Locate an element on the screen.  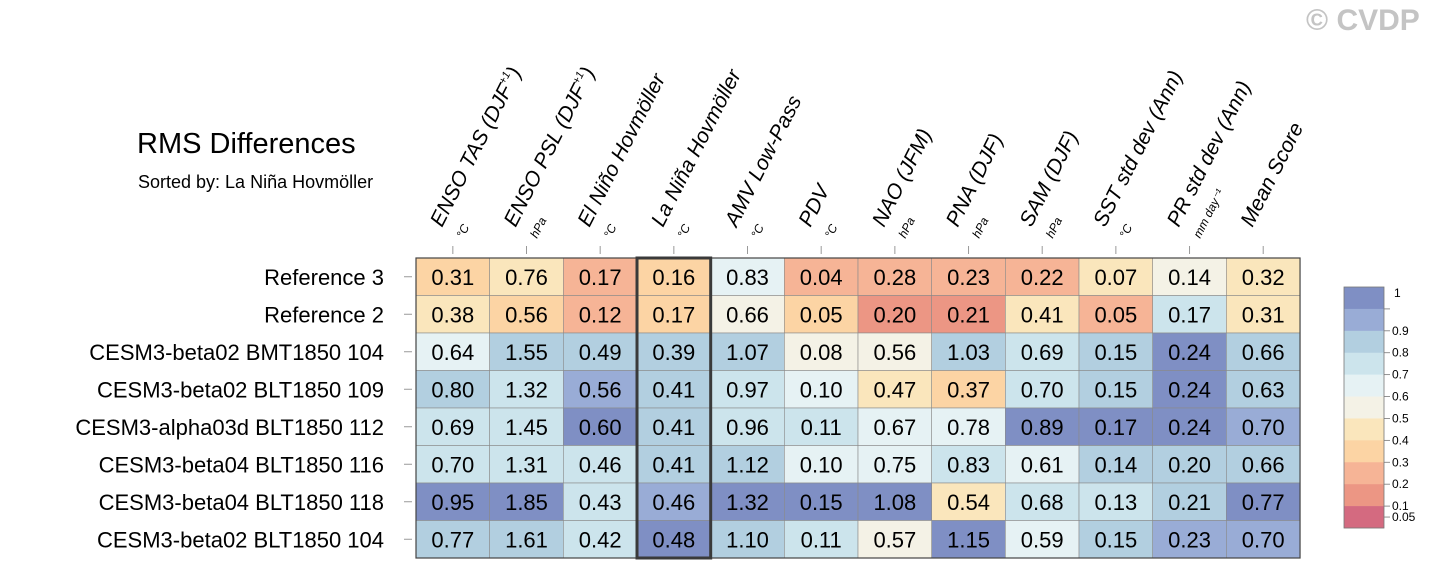
cell-value: 1.12 is located at coordinates (747, 464).